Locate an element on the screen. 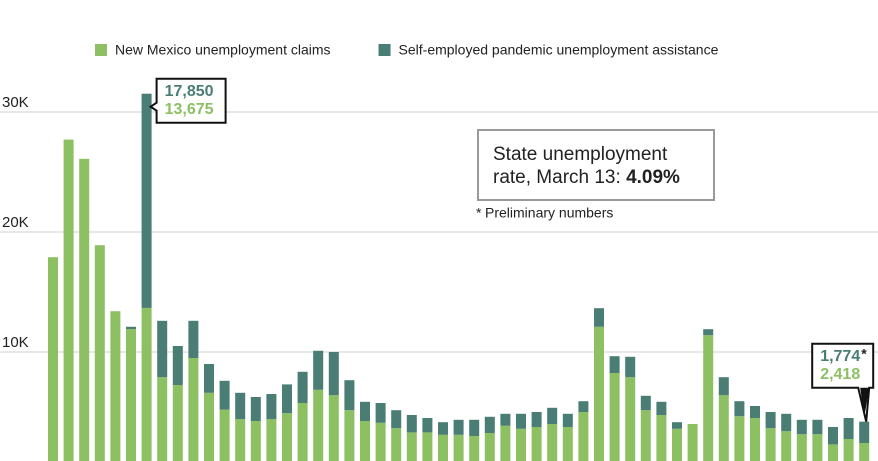 This screenshot has width=878, height=461. data-label-asterisk: * is located at coordinates (864, 353).